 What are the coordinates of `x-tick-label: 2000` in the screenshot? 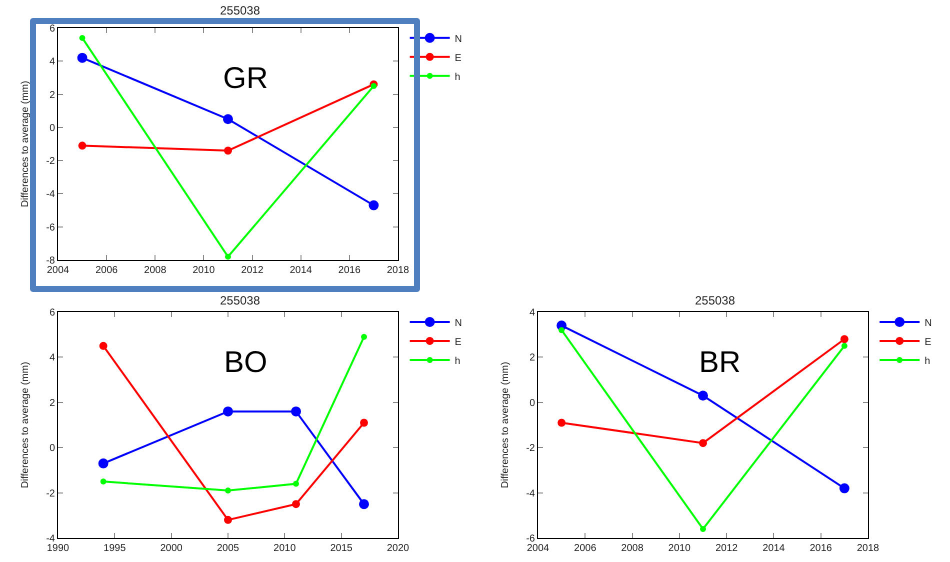 It's located at (171, 548).